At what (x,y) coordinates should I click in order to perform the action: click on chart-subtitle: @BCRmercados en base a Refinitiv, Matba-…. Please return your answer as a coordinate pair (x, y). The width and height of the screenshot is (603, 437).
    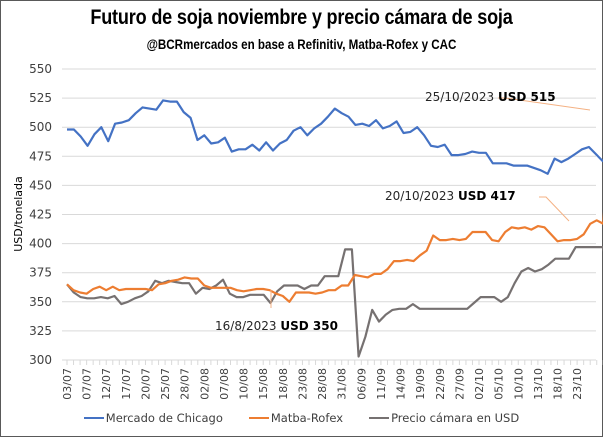
    Looking at the image, I should click on (301, 44).